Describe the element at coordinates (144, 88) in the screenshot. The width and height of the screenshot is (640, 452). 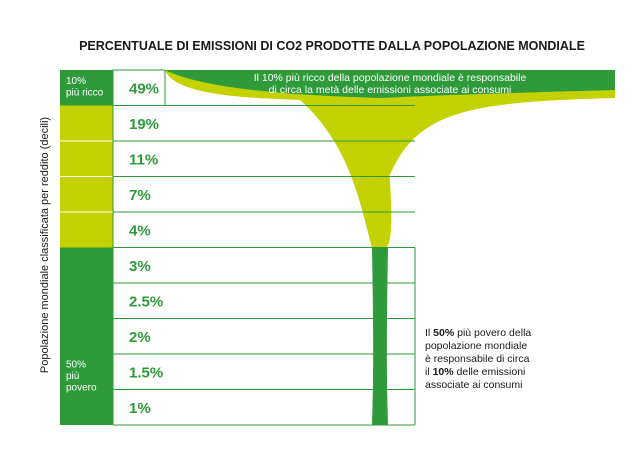
I see `decile-value-1: 49%` at that location.